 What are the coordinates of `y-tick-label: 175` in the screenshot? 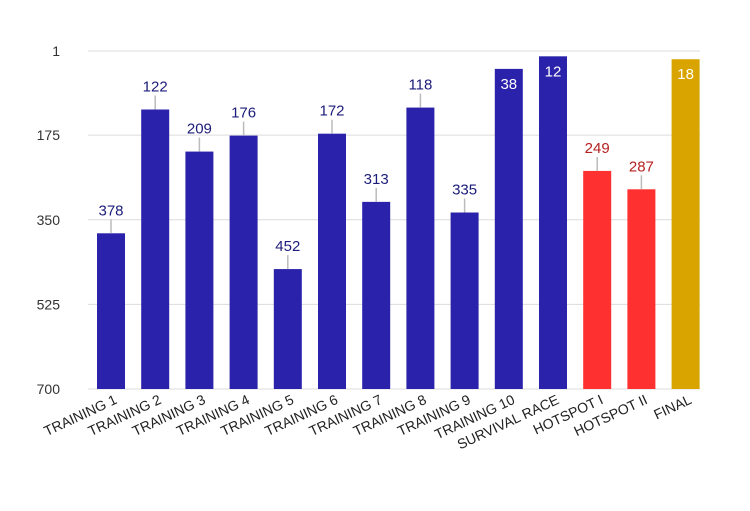 It's located at (49, 135).